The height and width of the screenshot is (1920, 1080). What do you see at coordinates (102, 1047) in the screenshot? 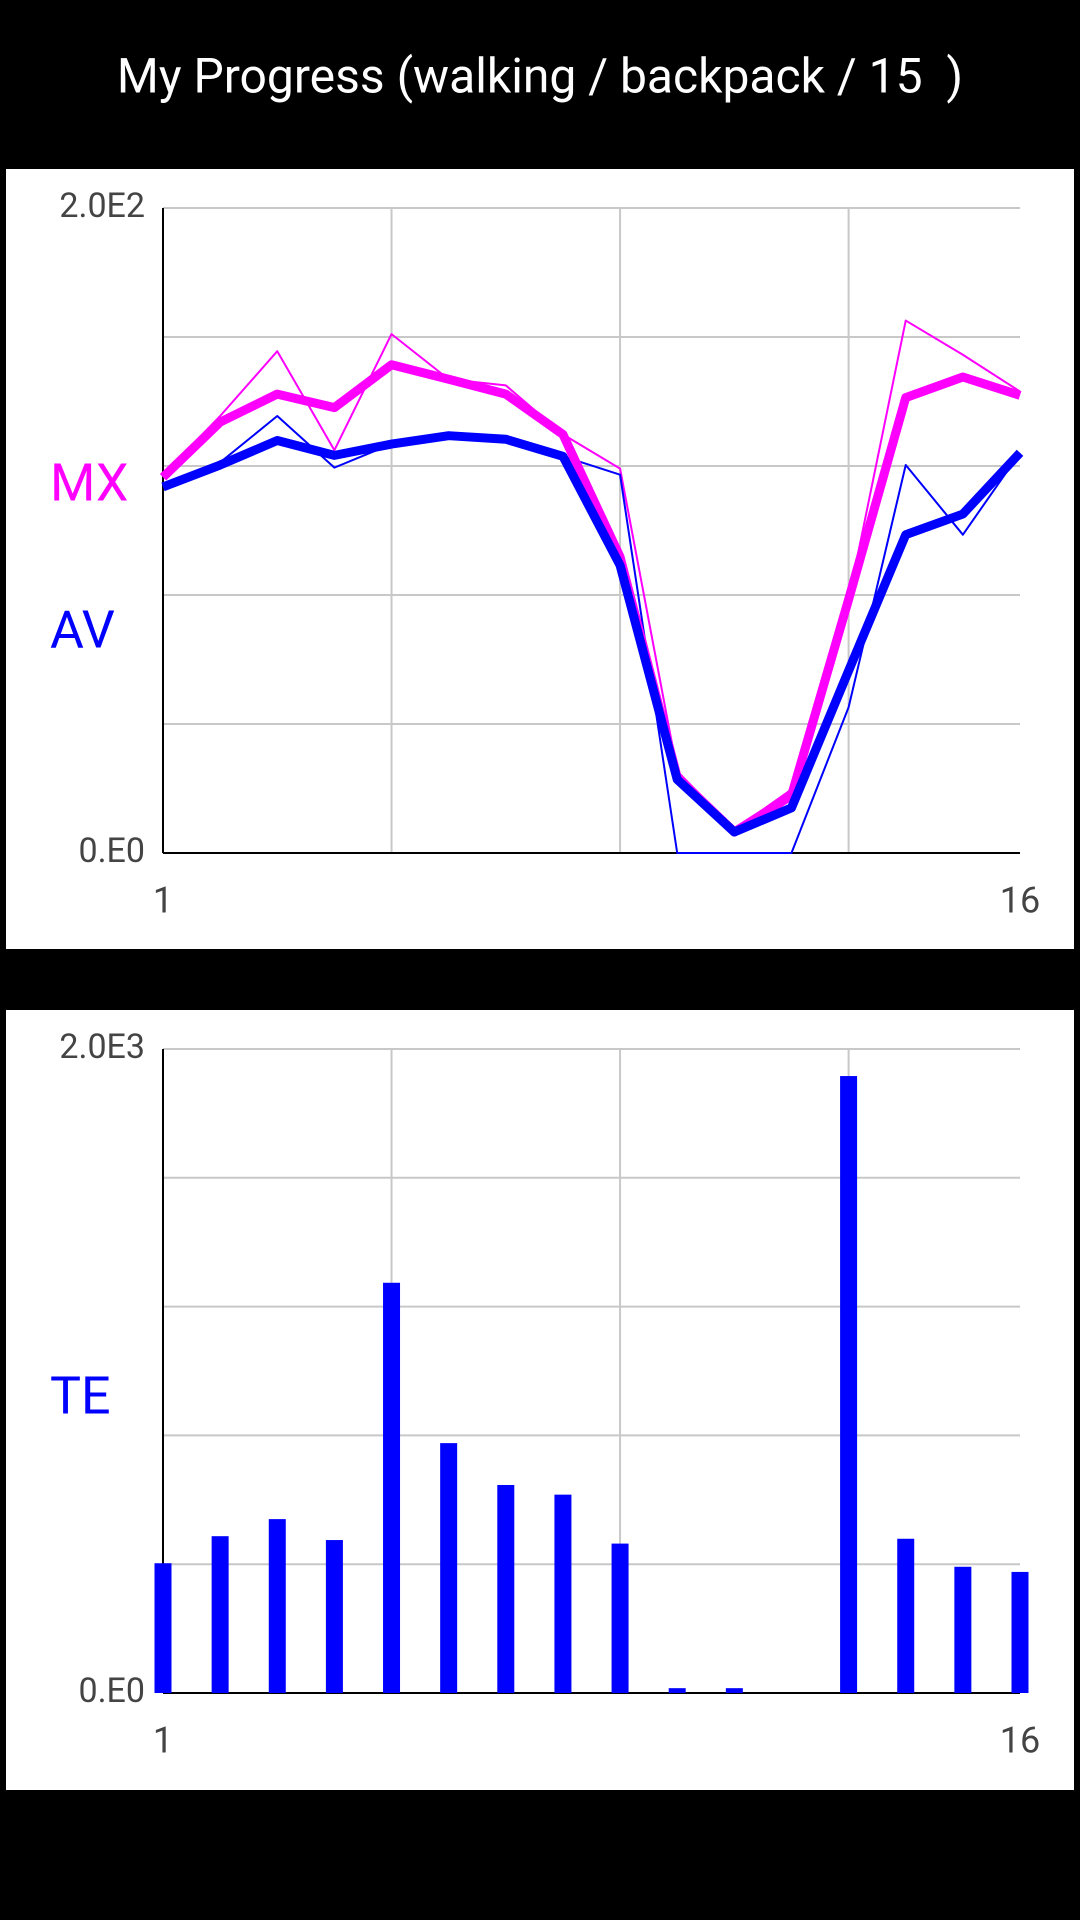
I see `y-tick-label: 2.0E3` at bounding box center [102, 1047].